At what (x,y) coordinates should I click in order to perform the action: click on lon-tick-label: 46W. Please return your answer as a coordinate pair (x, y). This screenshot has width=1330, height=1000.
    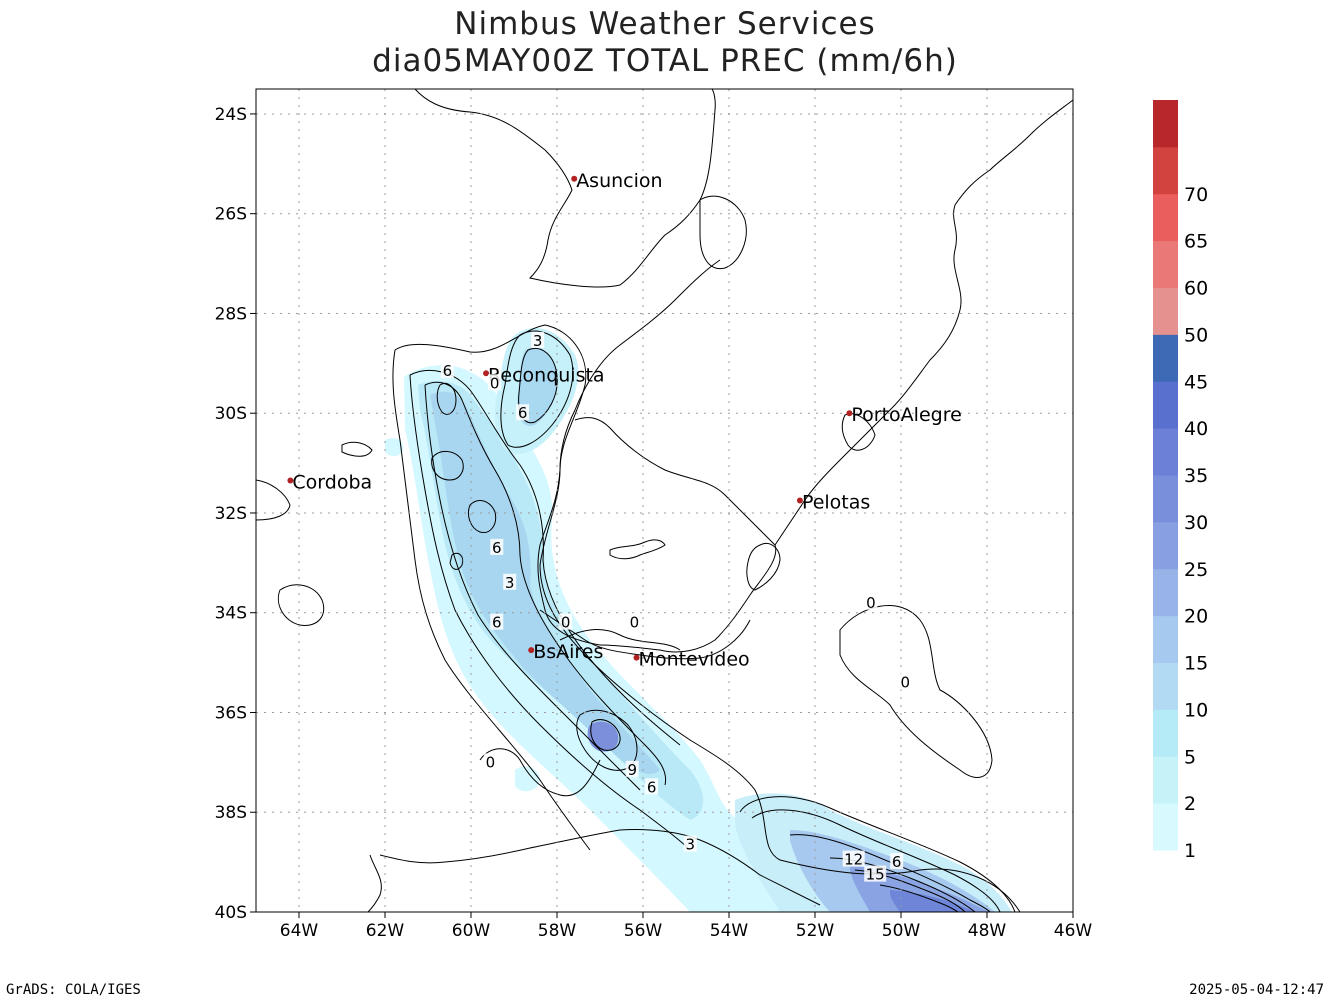
    Looking at the image, I should click on (1073, 931).